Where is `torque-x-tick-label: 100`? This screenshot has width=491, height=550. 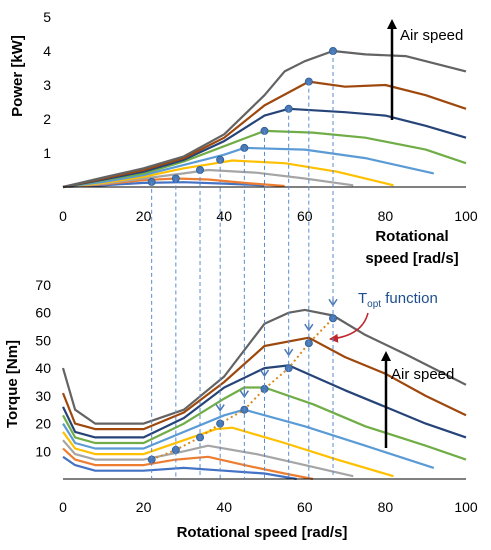
torque-x-tick-label: 100 is located at coordinates (466, 507).